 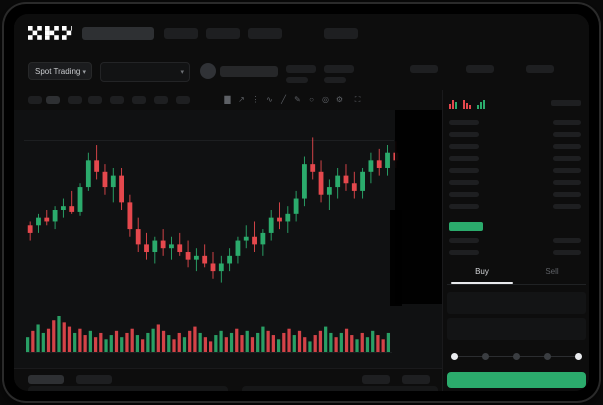 What do you see at coordinates (53, 100) in the screenshot?
I see `interval-2-active` at bounding box center [53, 100].